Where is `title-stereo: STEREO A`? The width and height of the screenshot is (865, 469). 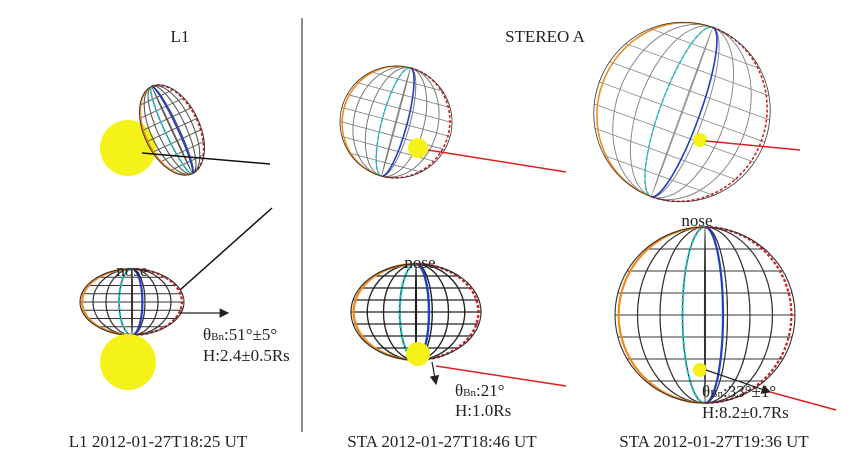 title-stereo: STEREO A is located at coordinates (545, 36).